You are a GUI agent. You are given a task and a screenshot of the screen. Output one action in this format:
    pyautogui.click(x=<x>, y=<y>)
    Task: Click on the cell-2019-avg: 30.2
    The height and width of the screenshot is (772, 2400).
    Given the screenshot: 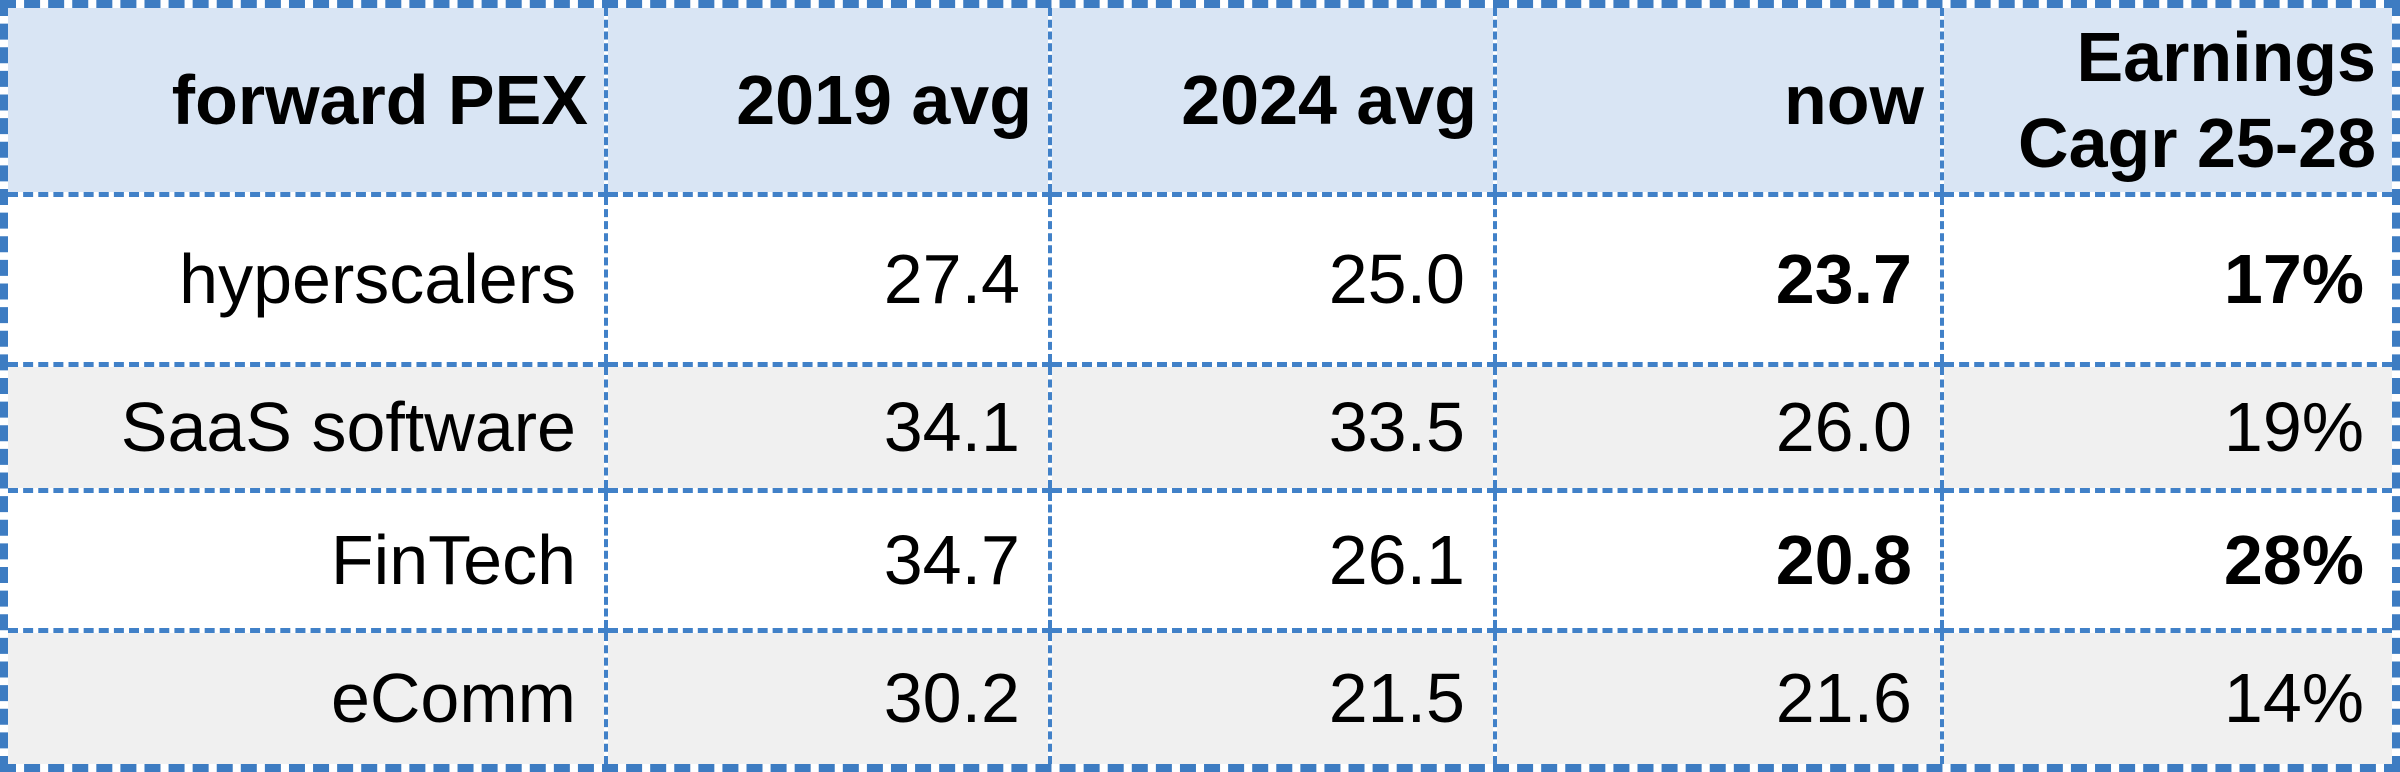 What is the action you would take?
    pyautogui.click(x=828, y=695)
    